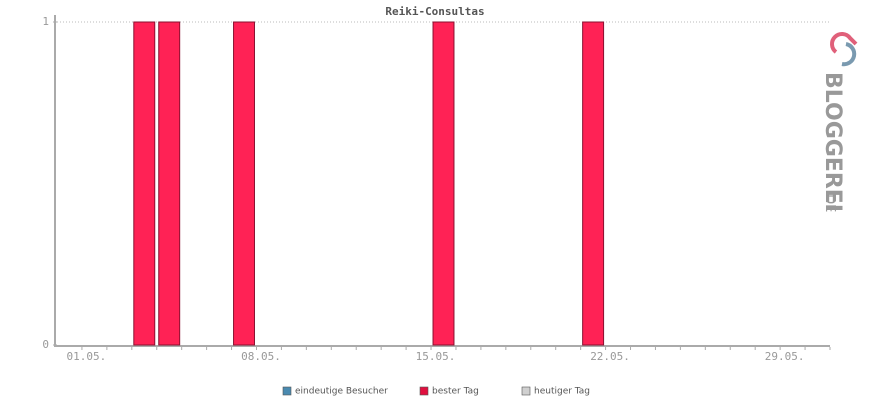 This screenshot has height=400, width=870. What do you see at coordinates (436, 356) in the screenshot?
I see `x-tick-label: 15.05.` at bounding box center [436, 356].